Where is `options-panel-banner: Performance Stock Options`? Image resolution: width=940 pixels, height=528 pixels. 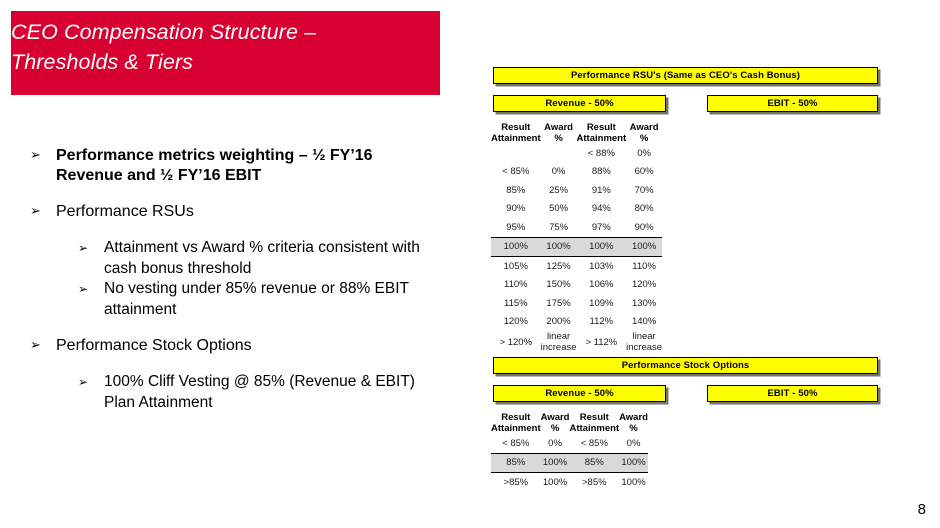
options-panel-banner: Performance Stock Options is located at coordinates (685, 365).